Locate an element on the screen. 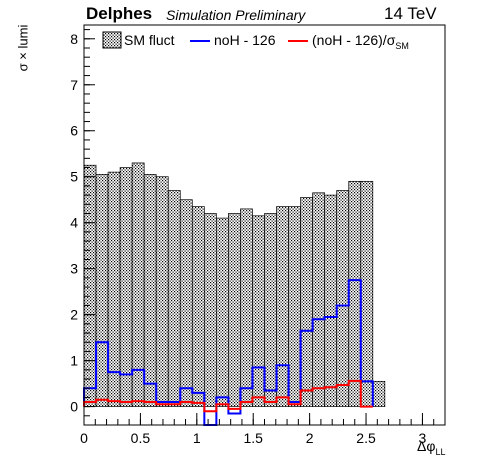 The image size is (496, 472). experiment-title: Delphes is located at coordinates (119, 13).